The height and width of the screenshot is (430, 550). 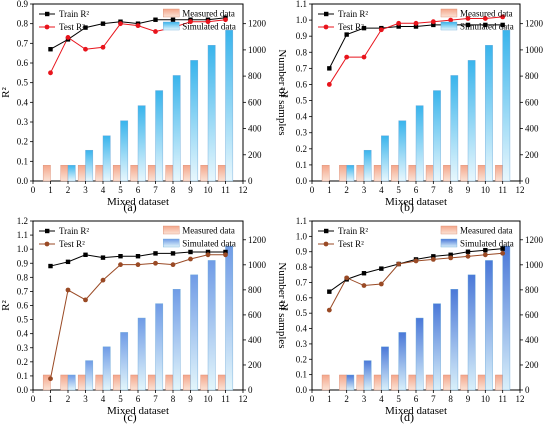 What do you see at coordinates (138, 399) in the screenshot?
I see `x-tick-label: 6` at bounding box center [138, 399].